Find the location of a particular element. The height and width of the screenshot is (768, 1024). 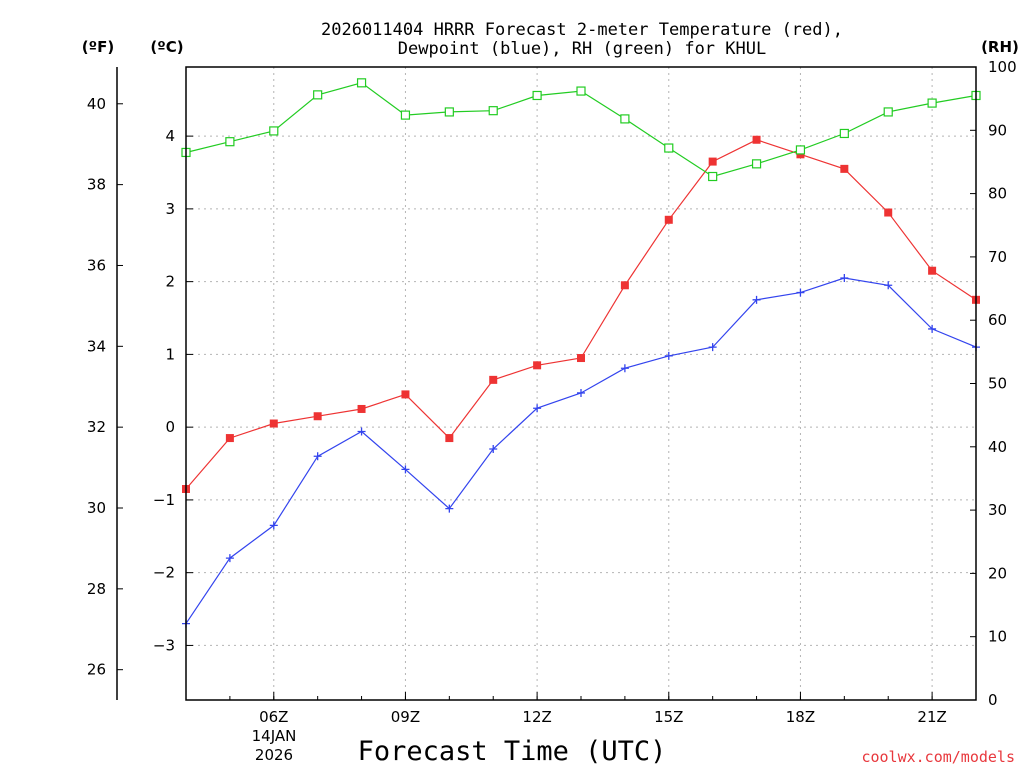

celsius-tick-label: 0 is located at coordinates (170, 427).